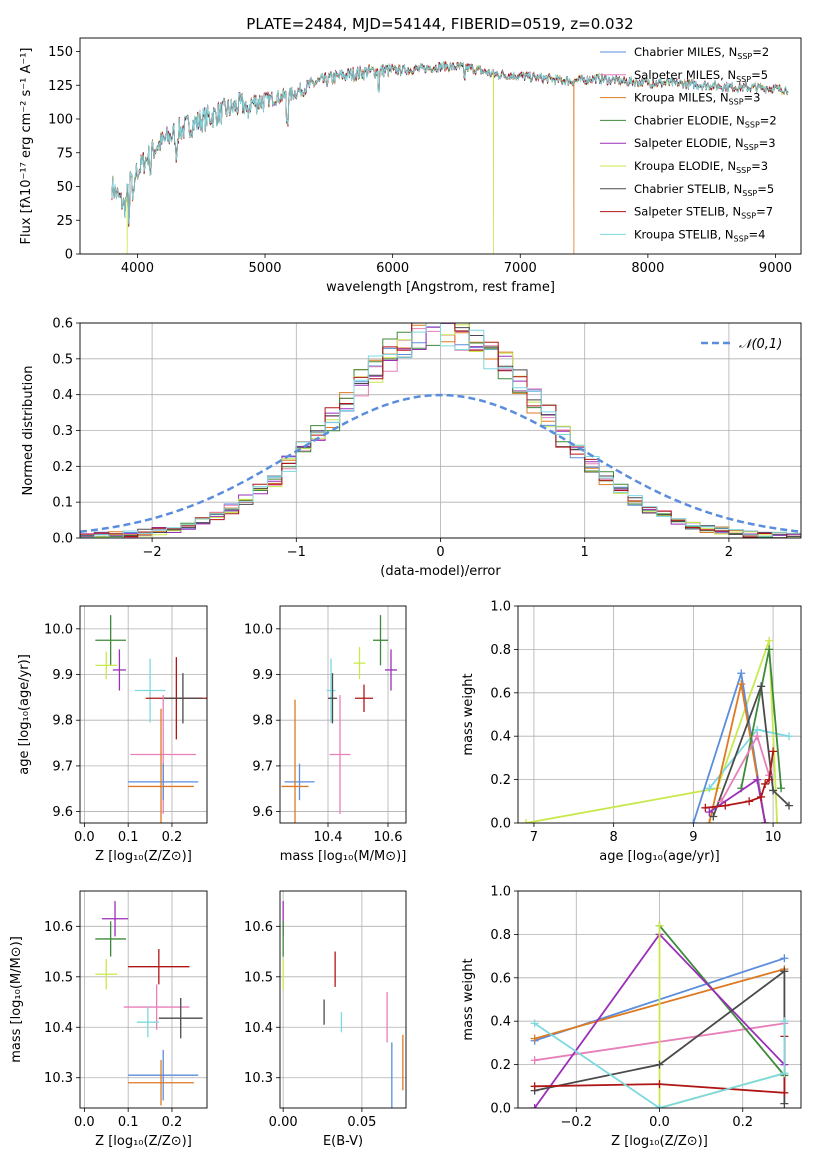  What do you see at coordinates (339, 719) in the screenshot?
I see `age_vs_mass-plot-area` at bounding box center [339, 719].